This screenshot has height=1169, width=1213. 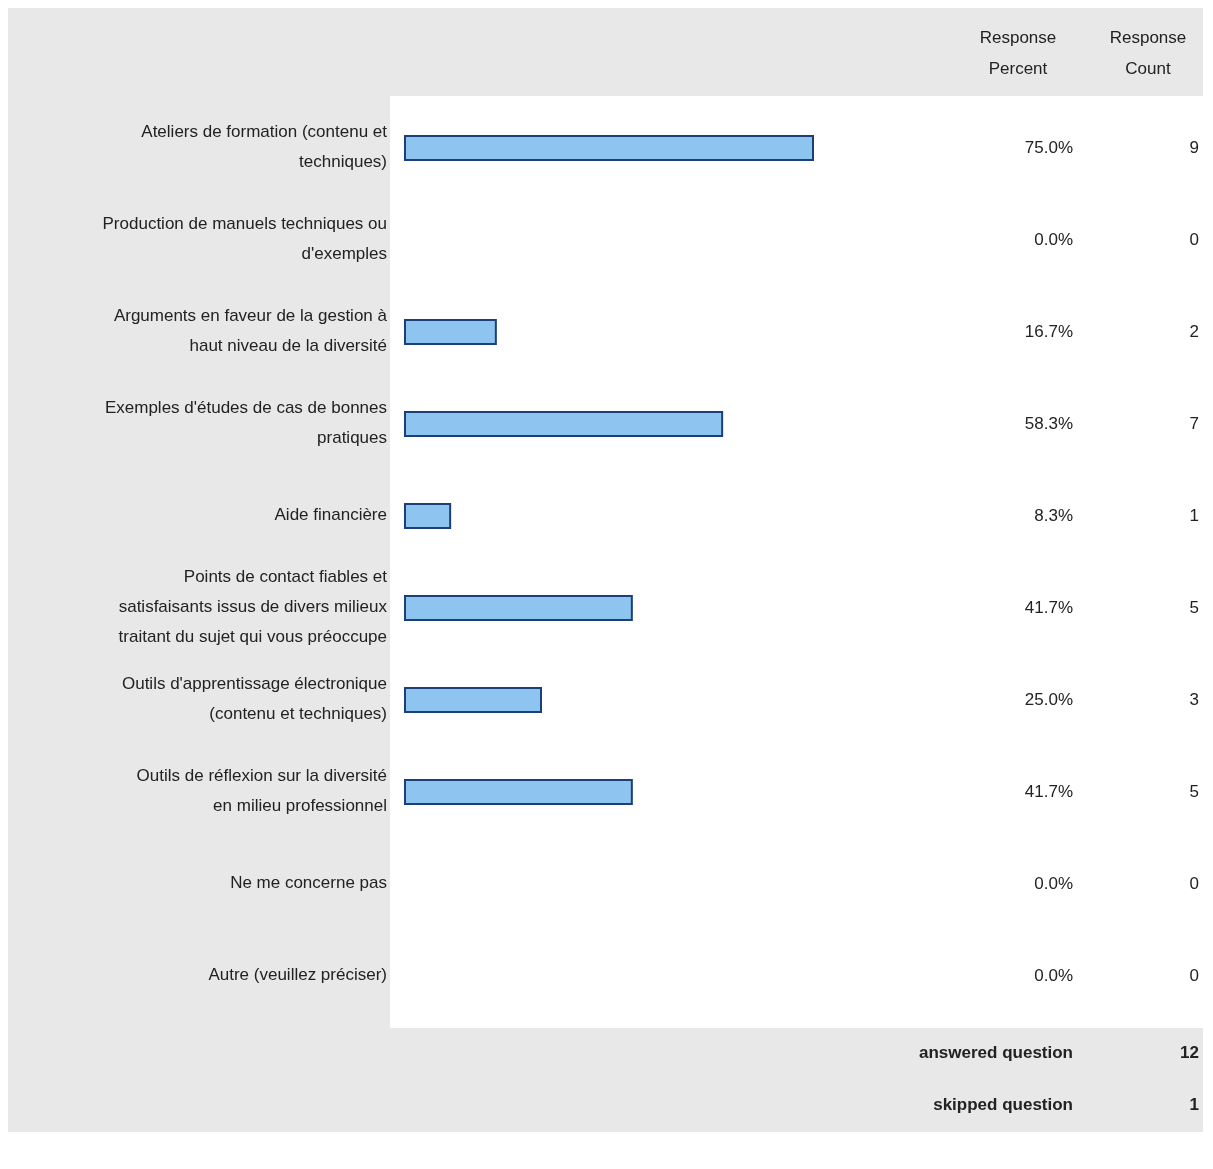 What do you see at coordinates (1053, 516) in the screenshot?
I see `data-label: 8.3%` at bounding box center [1053, 516].